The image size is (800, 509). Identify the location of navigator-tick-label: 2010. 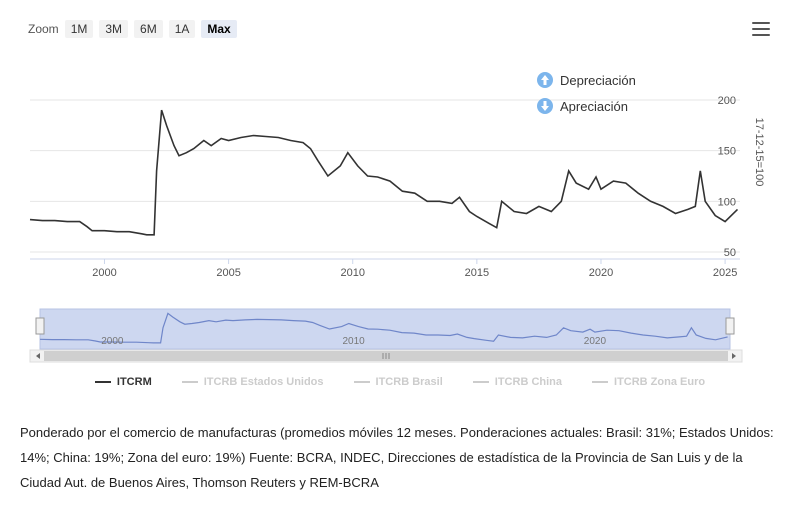
(354, 341).